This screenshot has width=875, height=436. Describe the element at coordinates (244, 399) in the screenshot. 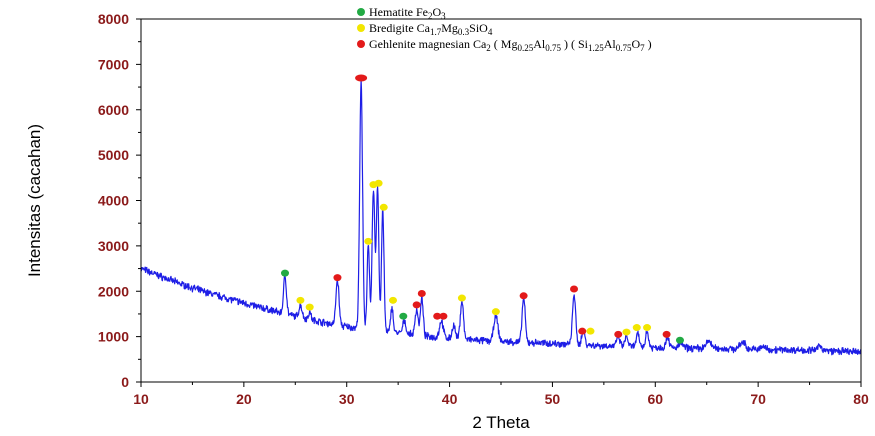

I see `x-tick-label: 20` at that location.